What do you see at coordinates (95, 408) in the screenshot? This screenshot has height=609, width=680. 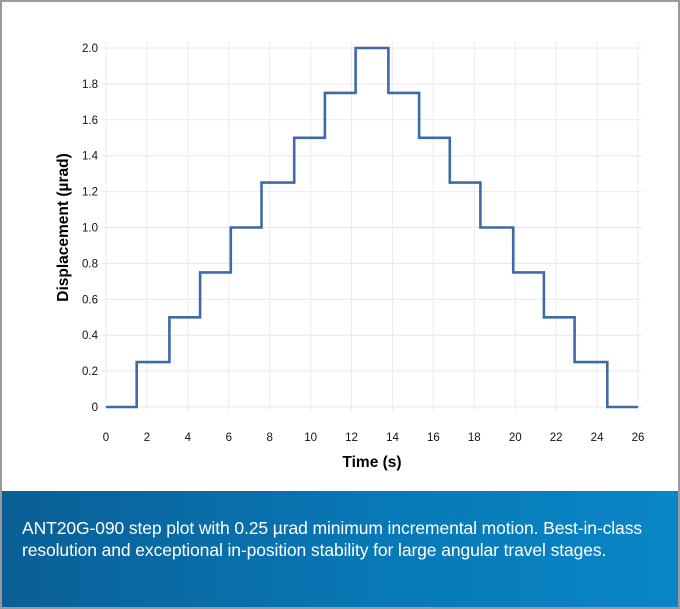 I see `y-tick-label: 0` at bounding box center [95, 408].